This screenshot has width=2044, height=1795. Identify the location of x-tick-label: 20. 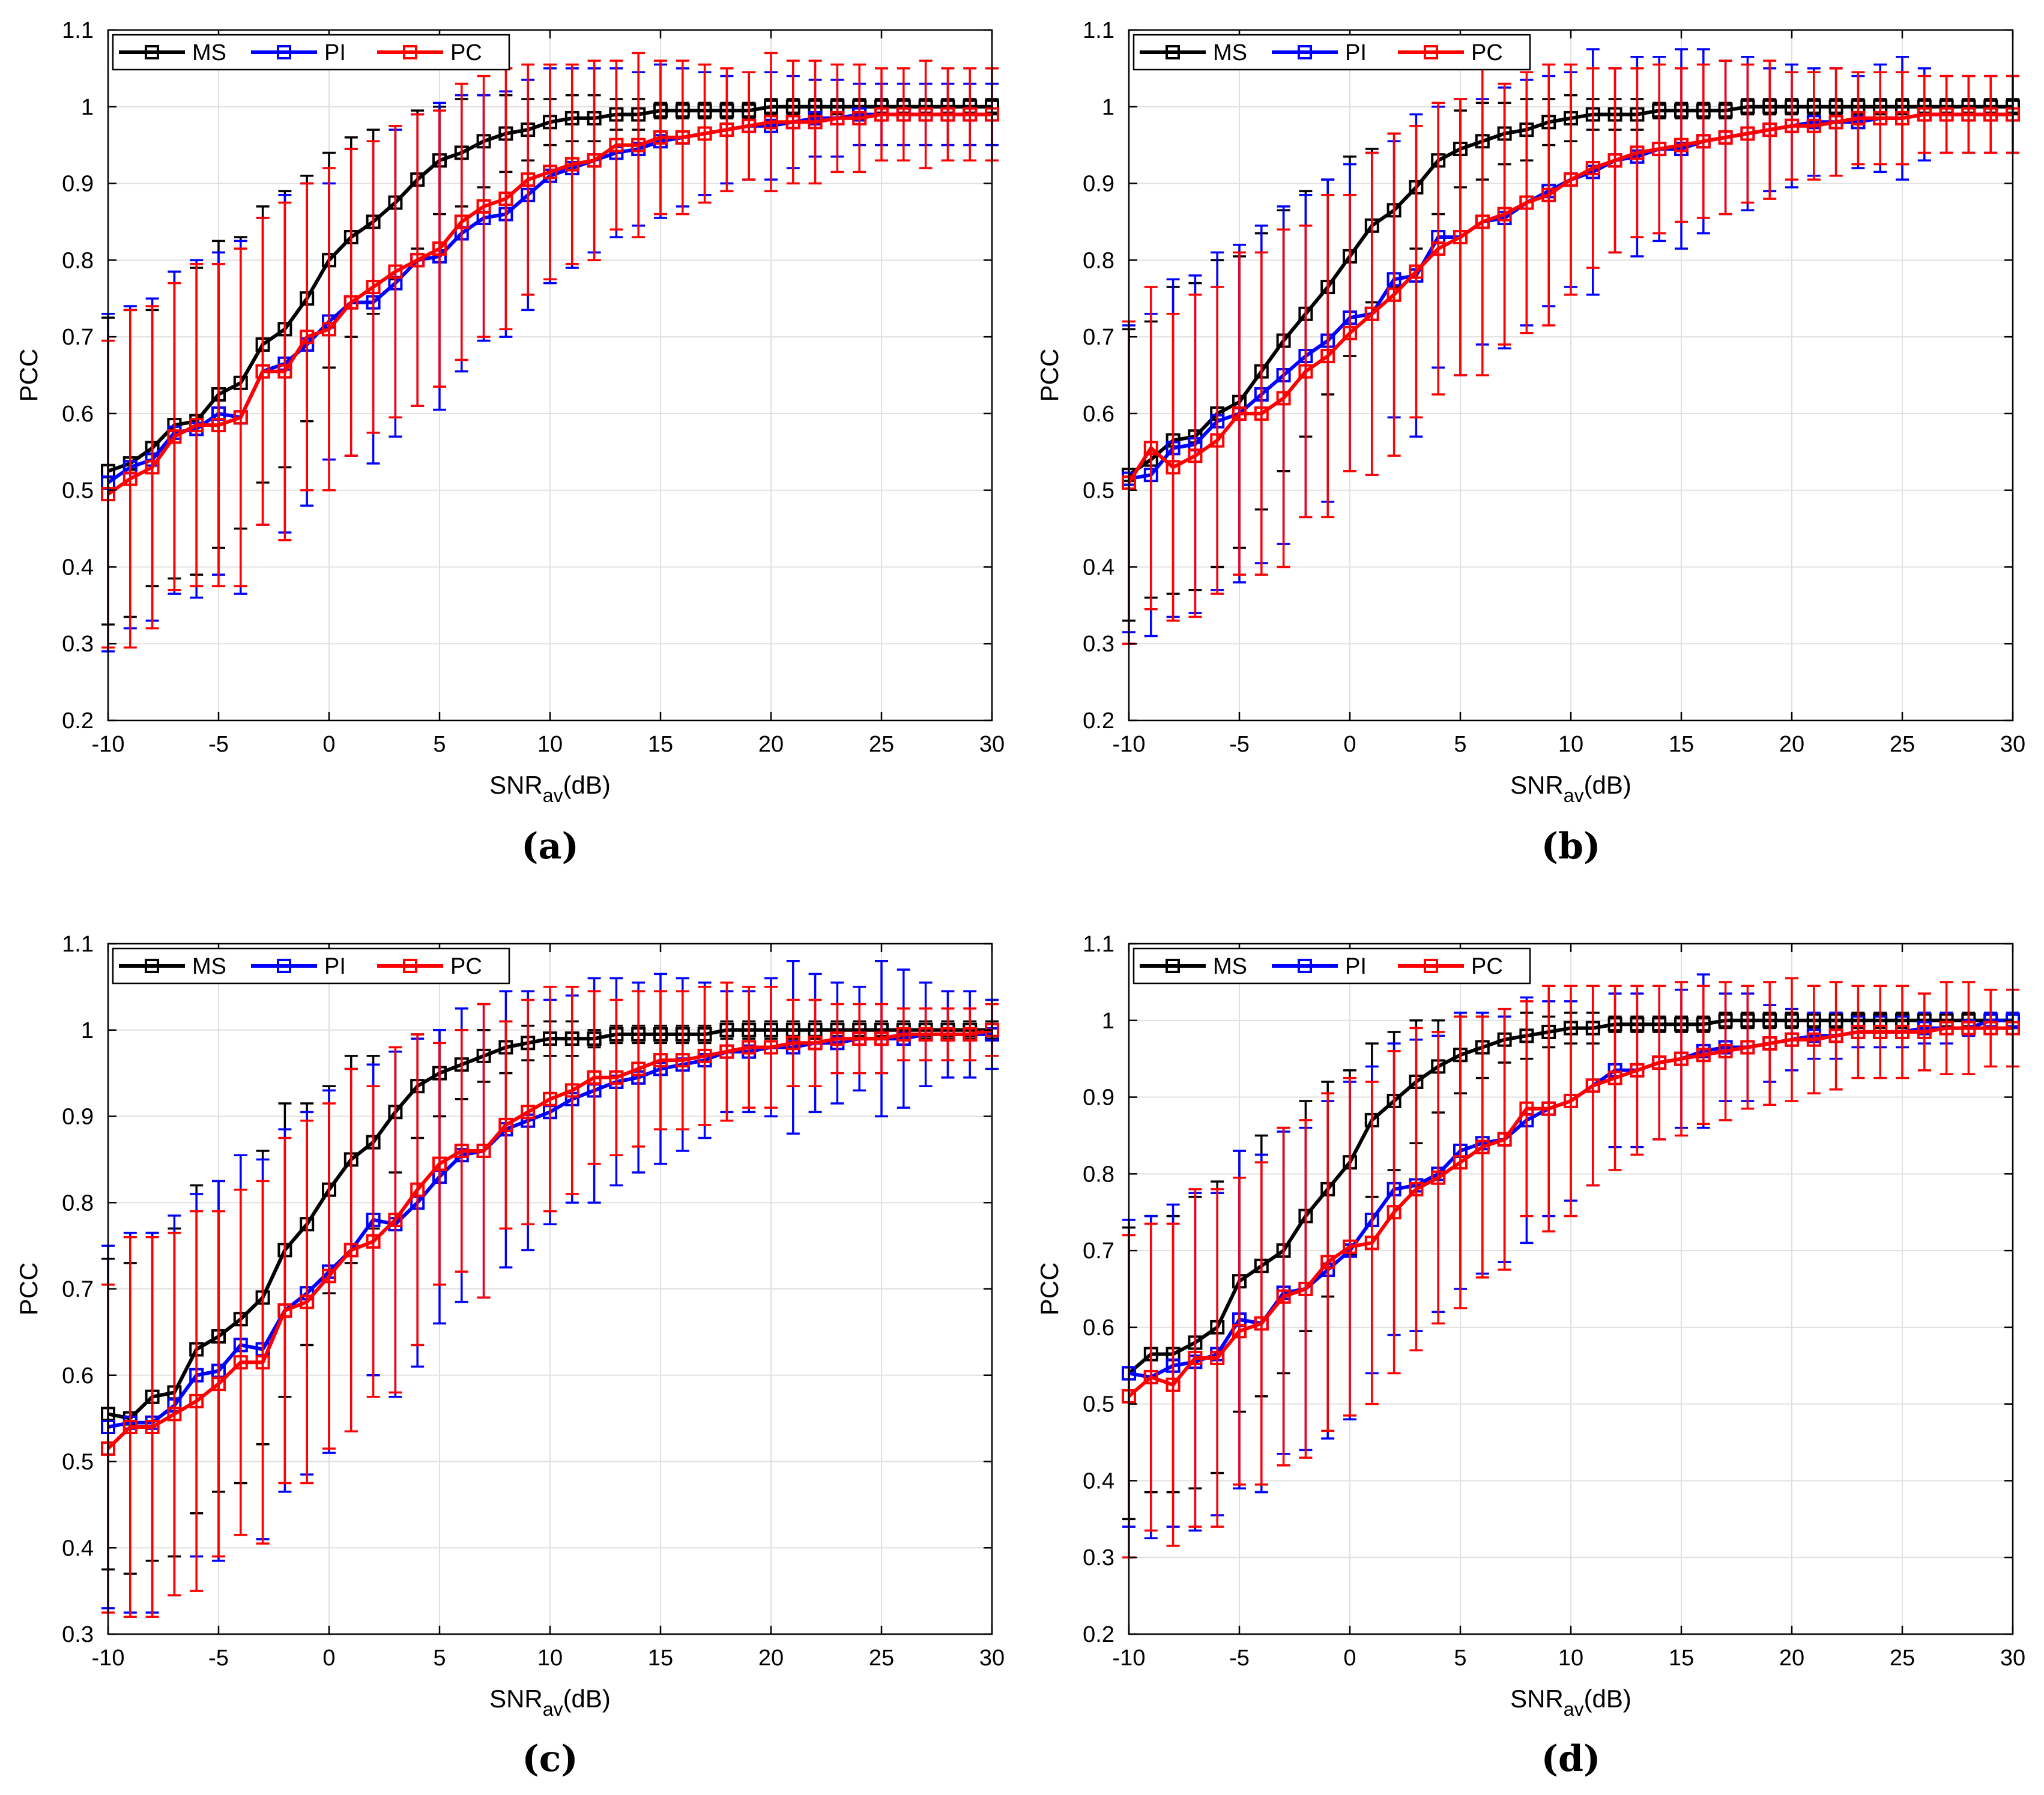
(771, 744).